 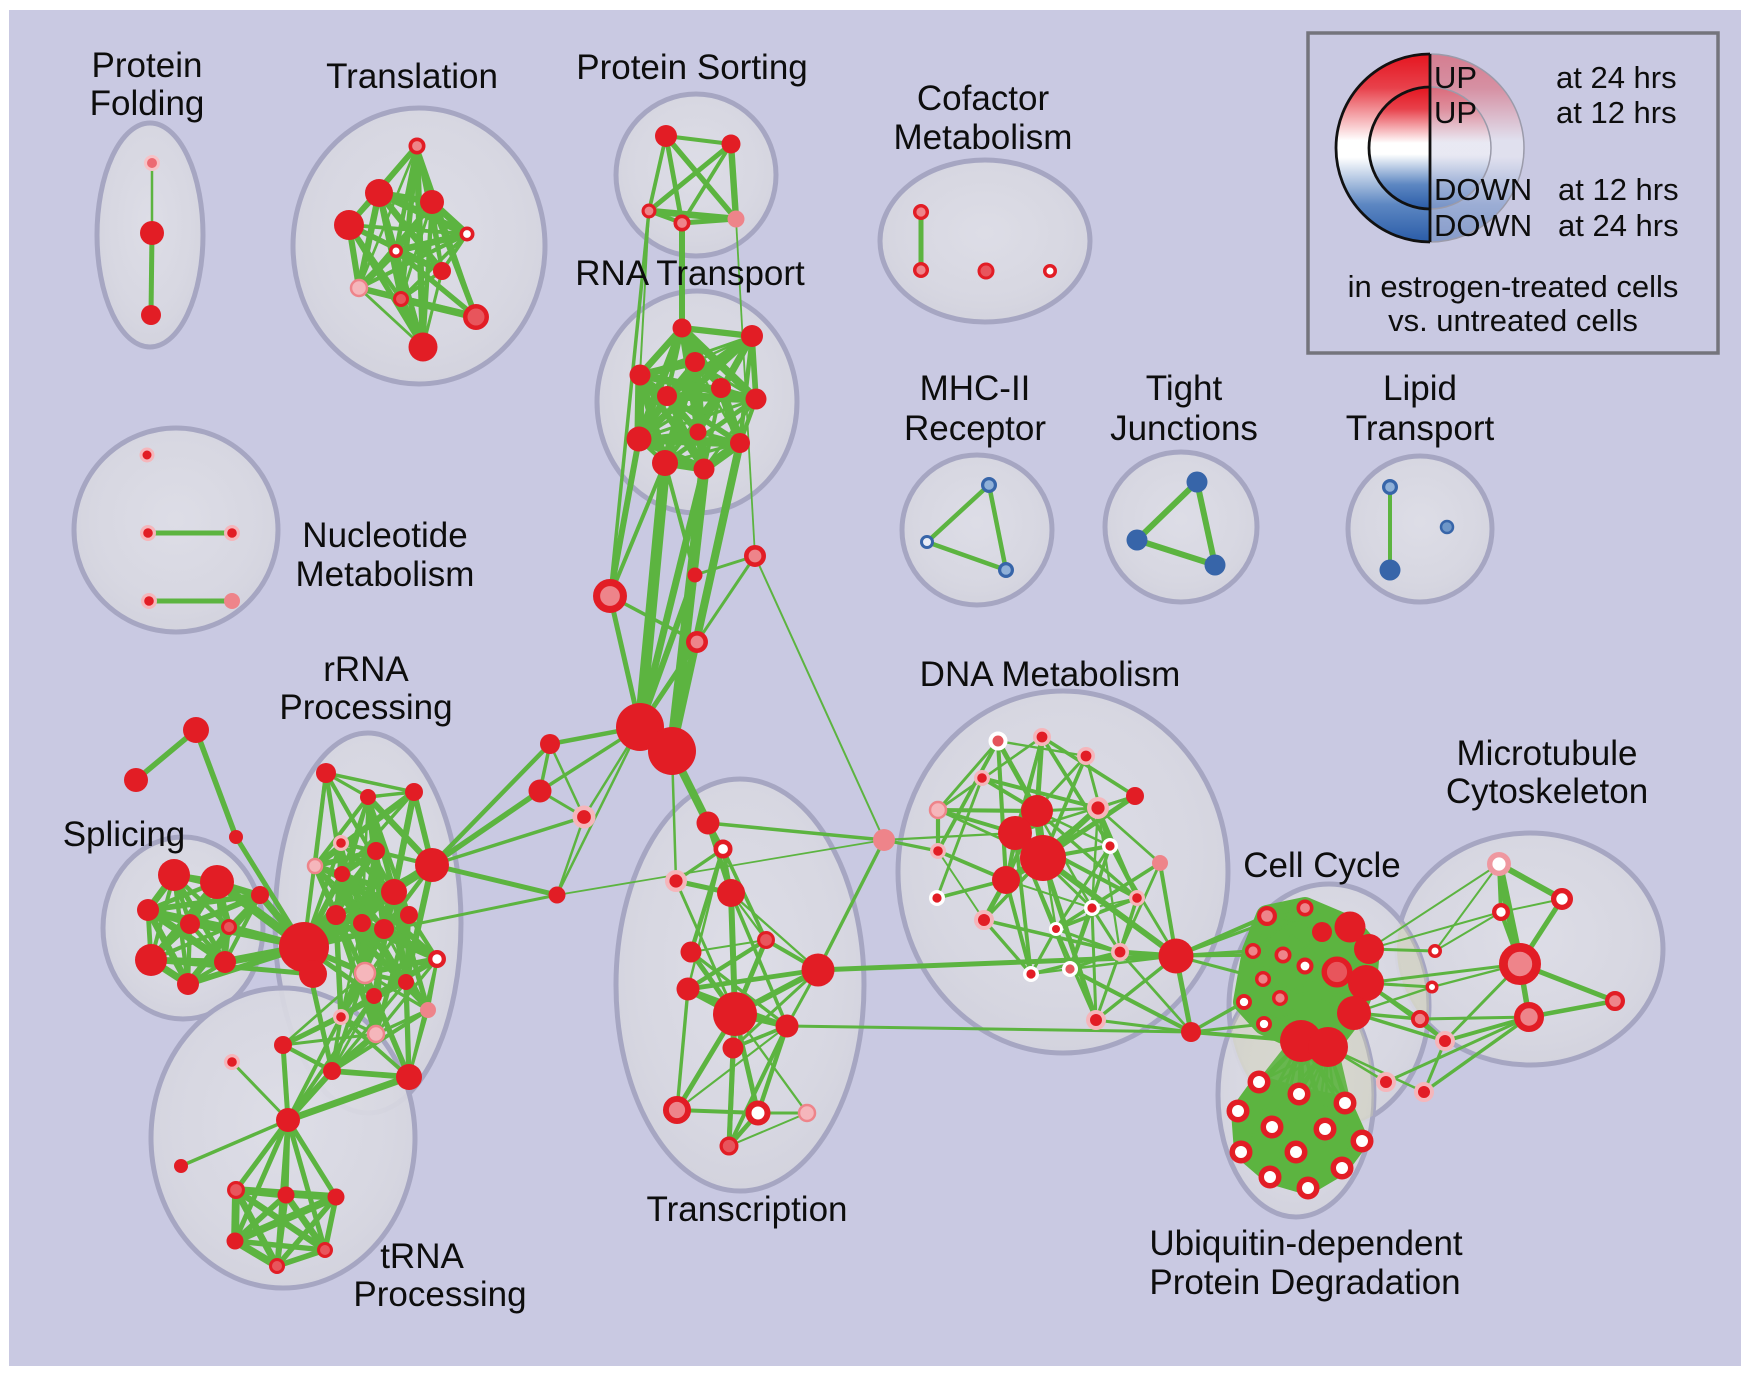 What do you see at coordinates (1050, 674) in the screenshot?
I see `svg-text: DNA Metabolism` at bounding box center [1050, 674].